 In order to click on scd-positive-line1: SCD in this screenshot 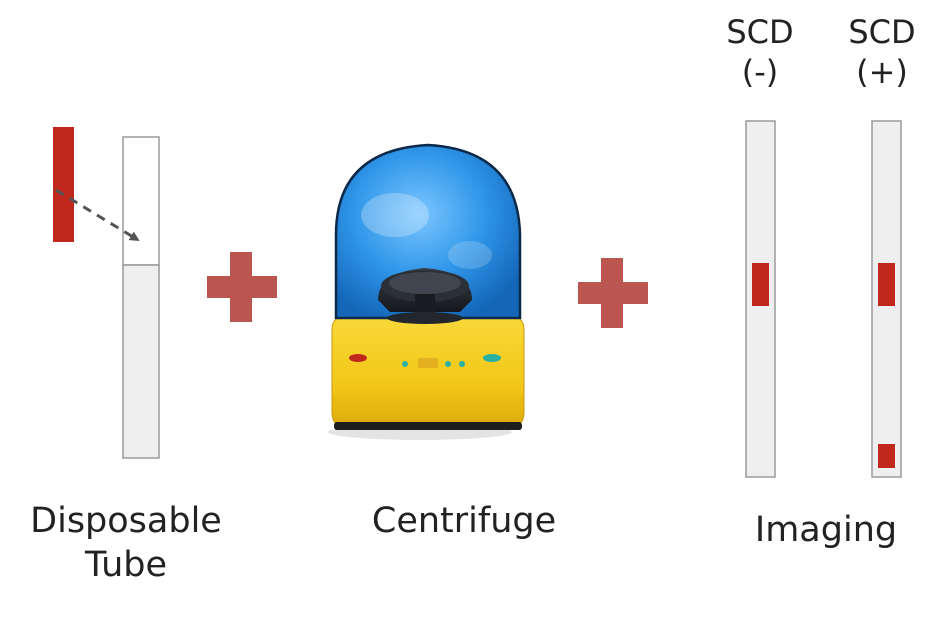, I will do `click(882, 32)`.